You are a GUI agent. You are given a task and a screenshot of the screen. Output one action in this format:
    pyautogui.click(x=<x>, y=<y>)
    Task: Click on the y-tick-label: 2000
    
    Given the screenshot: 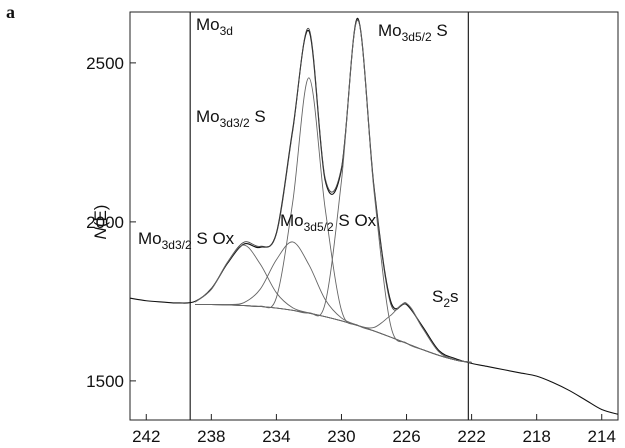 What is the action you would take?
    pyautogui.click(x=105, y=222)
    